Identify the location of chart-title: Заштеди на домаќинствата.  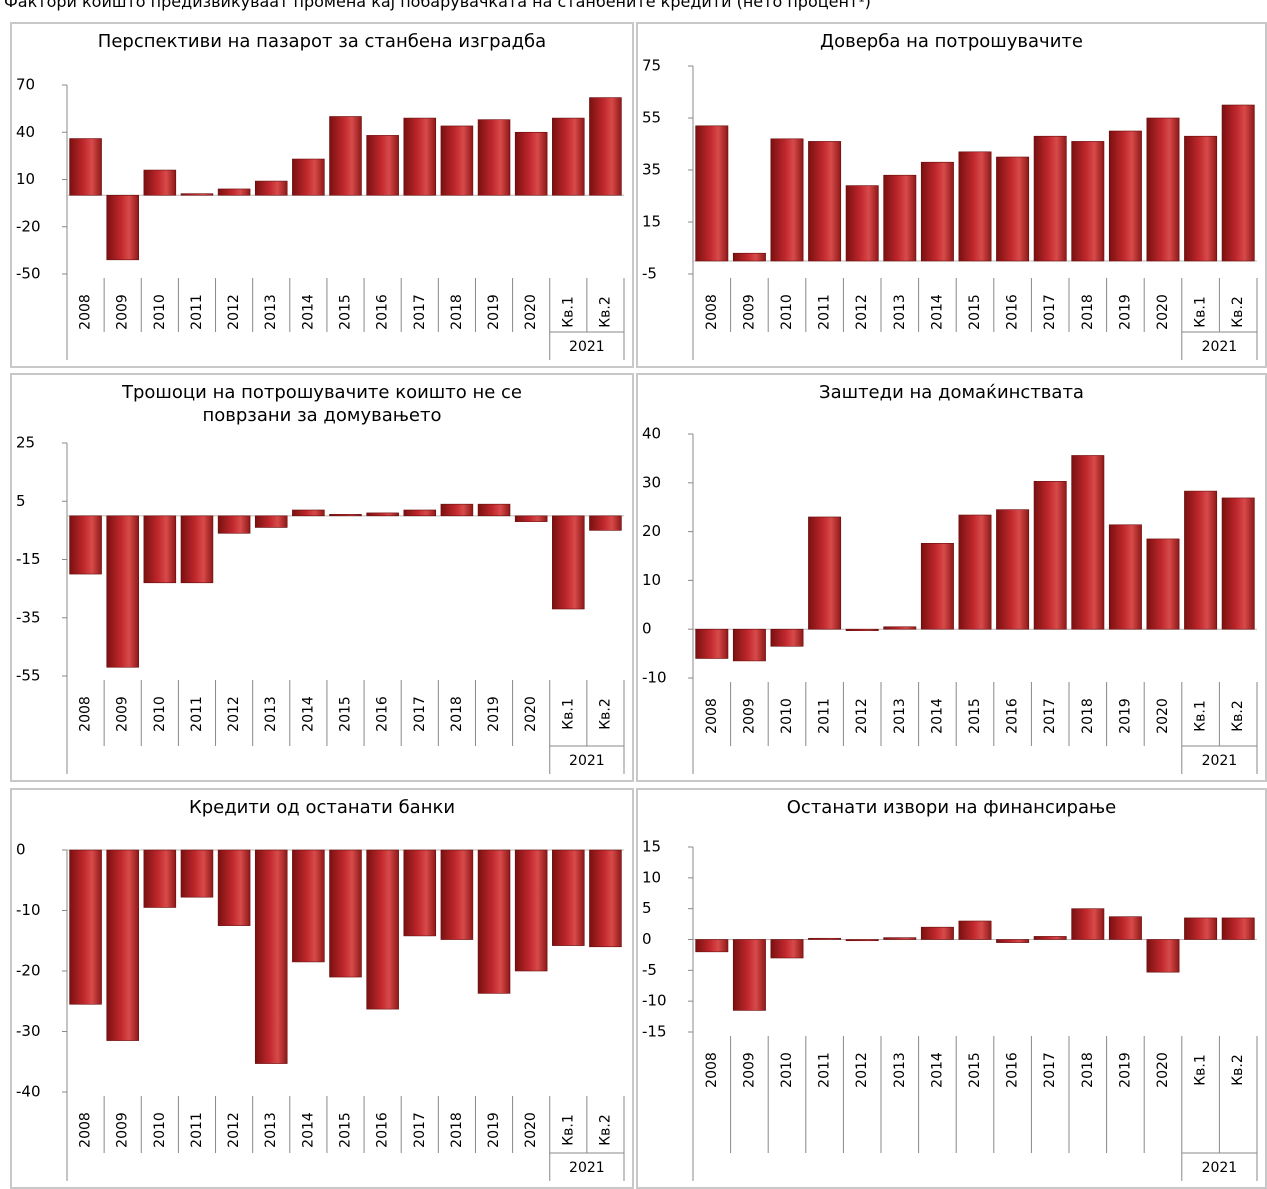
(951, 392).